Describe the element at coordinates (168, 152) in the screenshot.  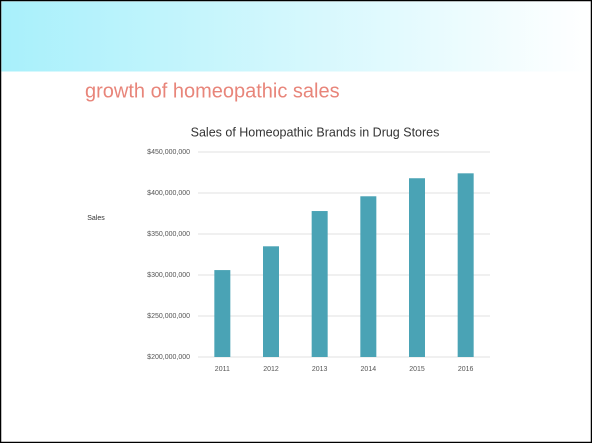
I see `y-tick-label: $450,000,000` at that location.